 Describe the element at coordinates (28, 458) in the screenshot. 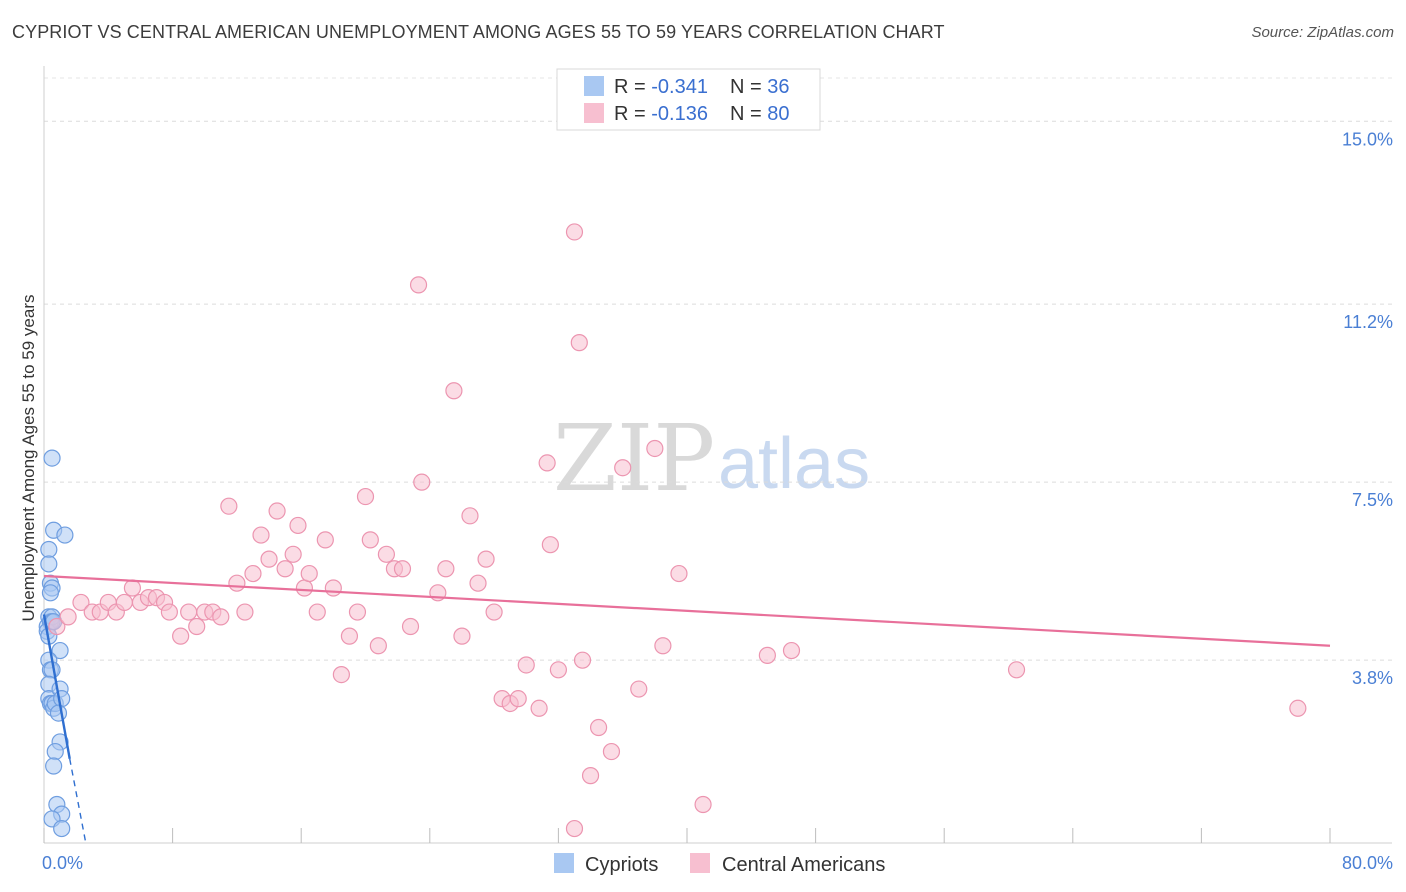

I see `y-axis-label: Unemployment Among Ages 55 to 59 years` at that location.